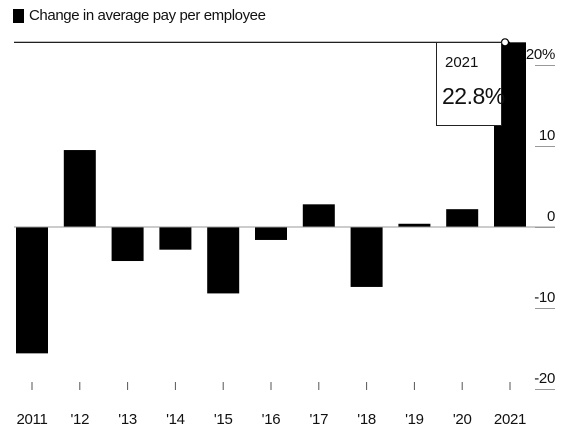 The image size is (576, 445). What do you see at coordinates (271, 233) in the screenshot?
I see `bar-'16` at bounding box center [271, 233].